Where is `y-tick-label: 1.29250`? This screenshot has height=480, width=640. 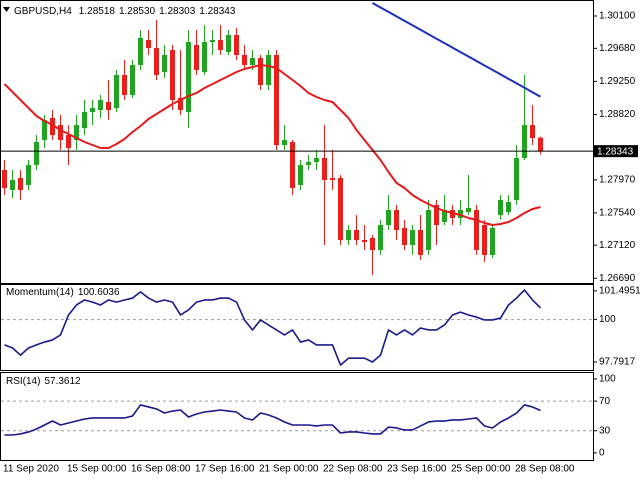
y-tick-label: 1.29250 is located at coordinates (617, 81).